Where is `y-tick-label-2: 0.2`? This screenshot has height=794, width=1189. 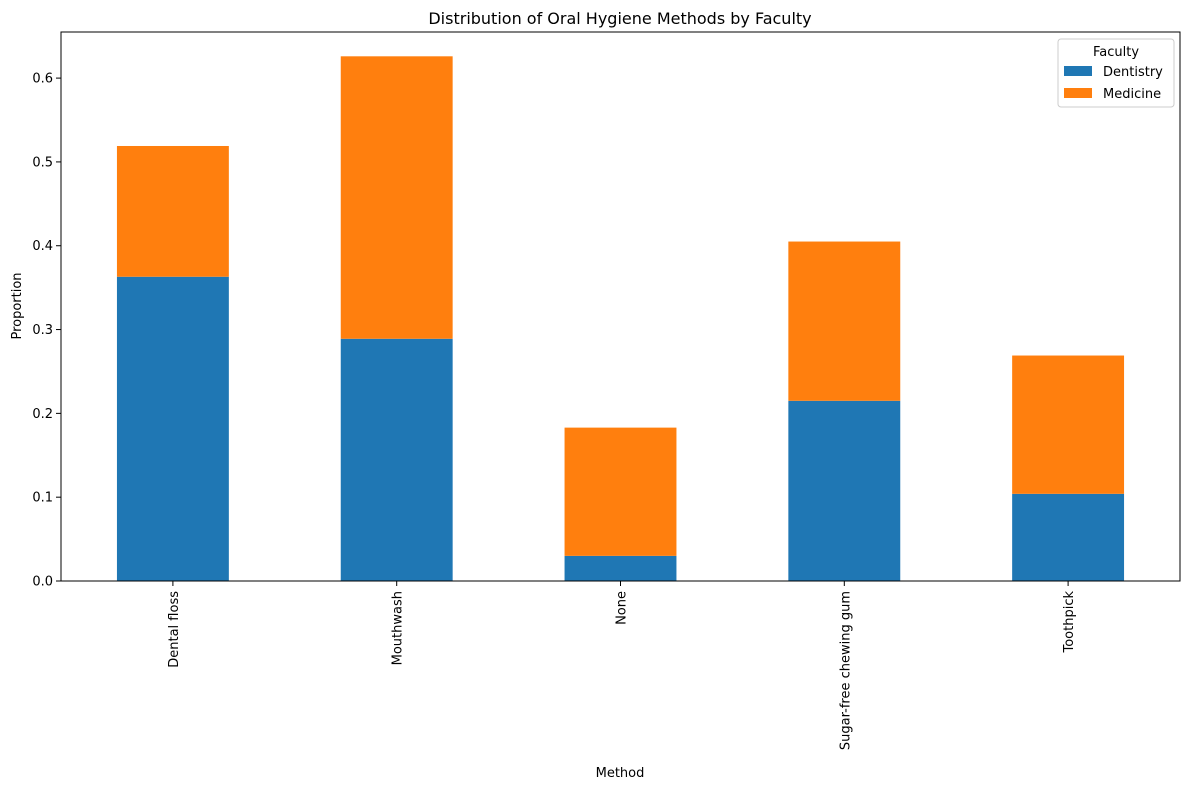 y-tick-label-2: 0.2 is located at coordinates (42, 414).